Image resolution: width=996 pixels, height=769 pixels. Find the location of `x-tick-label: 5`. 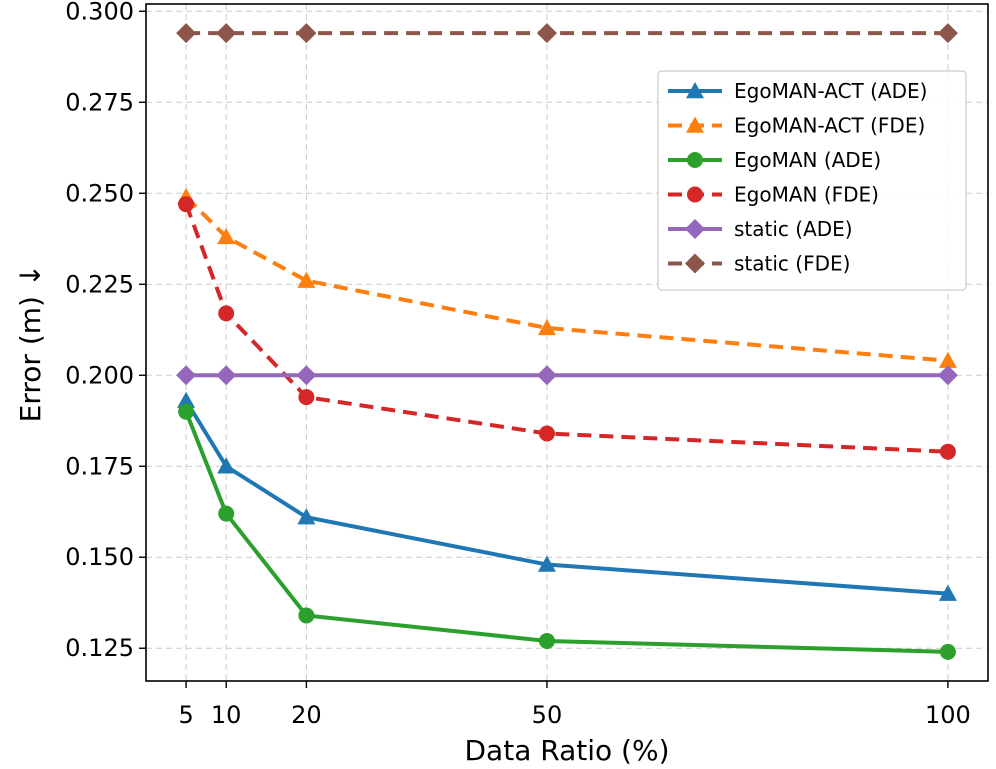

x-tick-label: 5 is located at coordinates (185, 715).